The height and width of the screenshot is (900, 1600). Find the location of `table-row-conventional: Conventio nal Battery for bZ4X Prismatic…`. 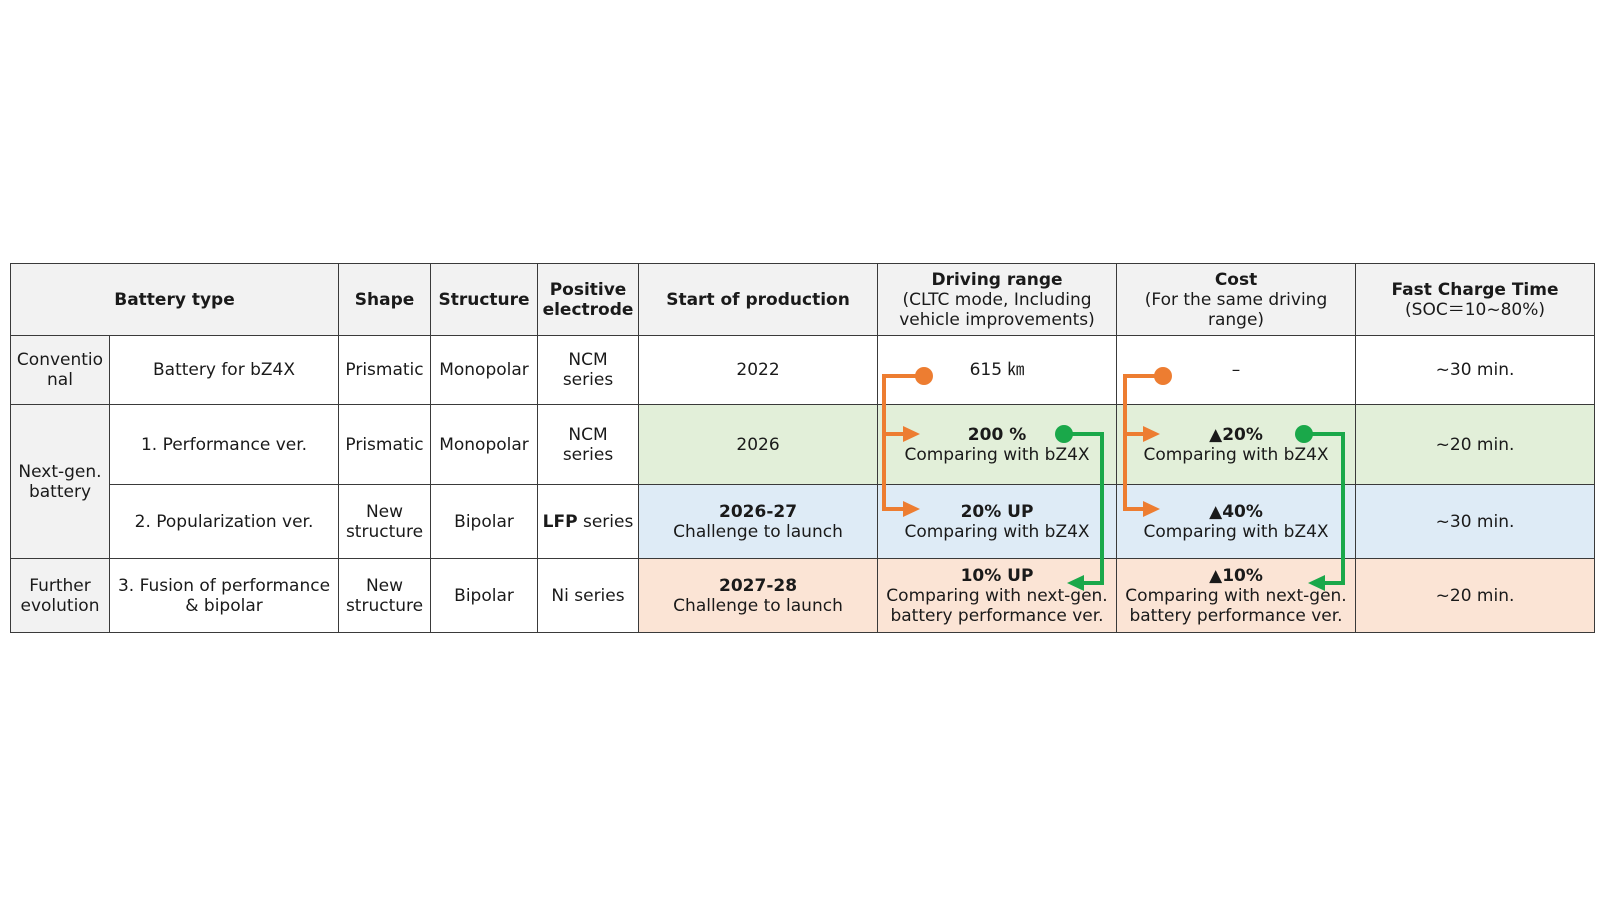

table-row-conventional: Conventio nal Battery for bZ4X Prismatic… is located at coordinates (803, 370).